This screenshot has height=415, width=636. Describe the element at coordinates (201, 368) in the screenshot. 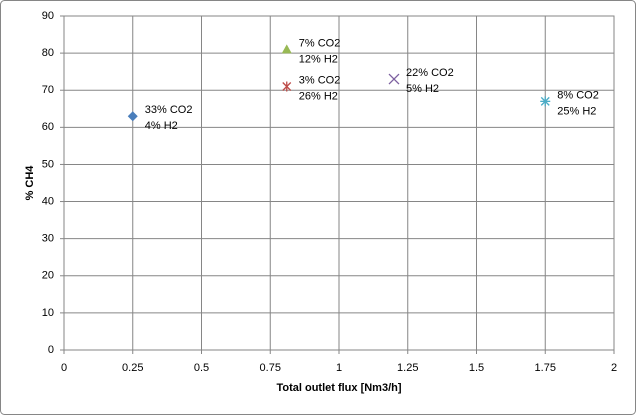

I see `x-tick-label: 0.5` at that location.